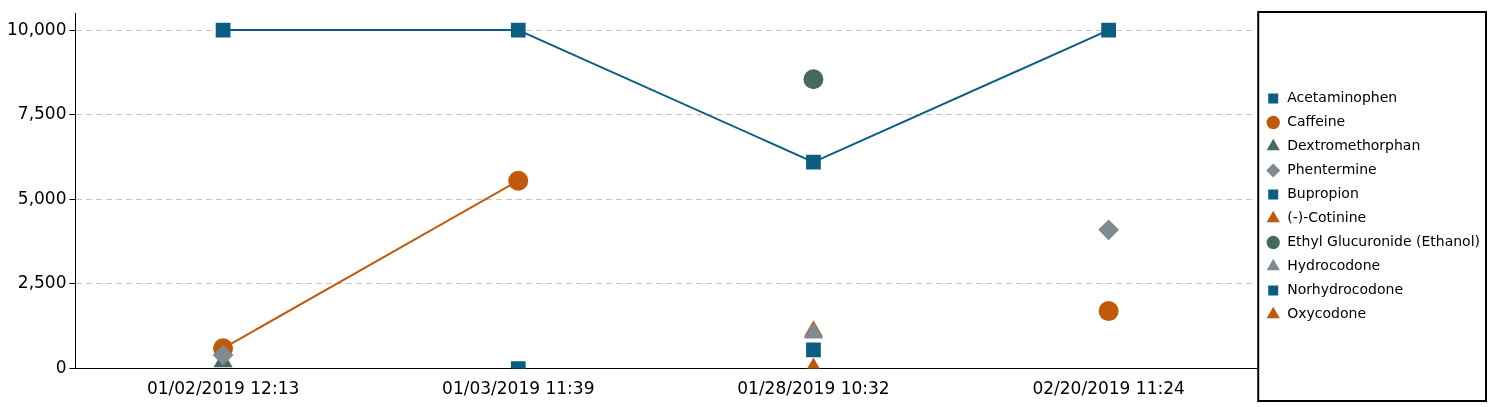 This screenshot has height=407, width=1494. What do you see at coordinates (61, 367) in the screenshot?
I see `y-tick-label: 0` at bounding box center [61, 367].